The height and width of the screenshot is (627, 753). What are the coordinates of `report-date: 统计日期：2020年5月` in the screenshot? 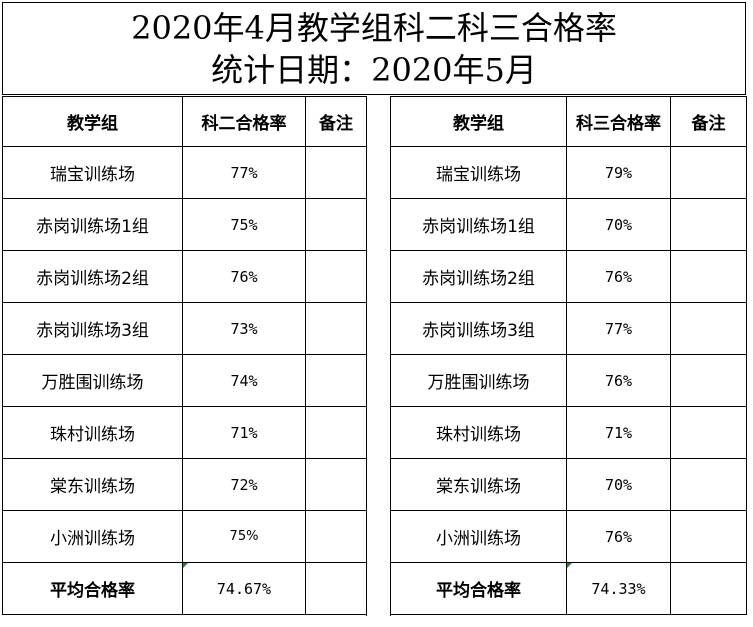 It's located at (374, 70).